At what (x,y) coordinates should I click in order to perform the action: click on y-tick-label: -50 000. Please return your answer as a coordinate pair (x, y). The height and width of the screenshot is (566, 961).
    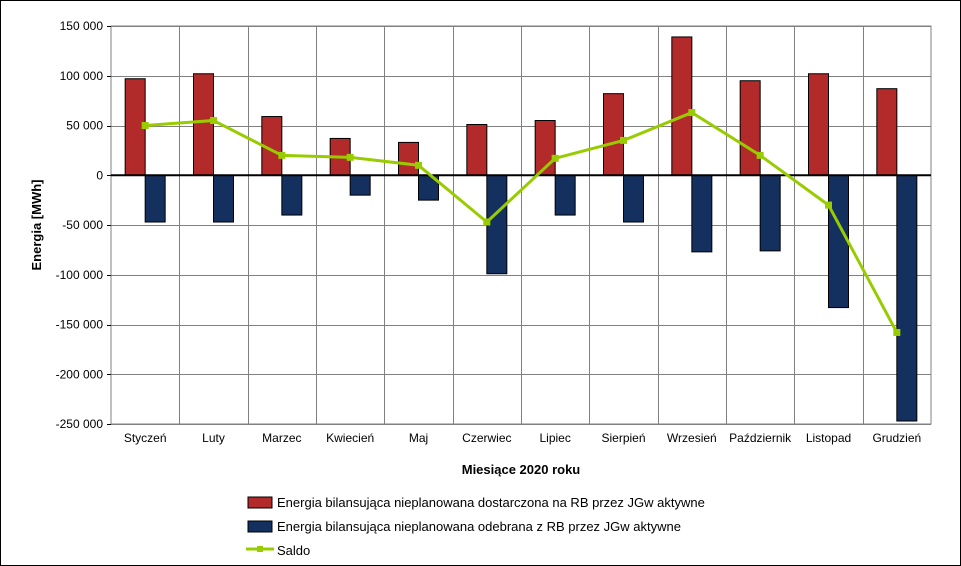
    Looking at the image, I should click on (82, 225).